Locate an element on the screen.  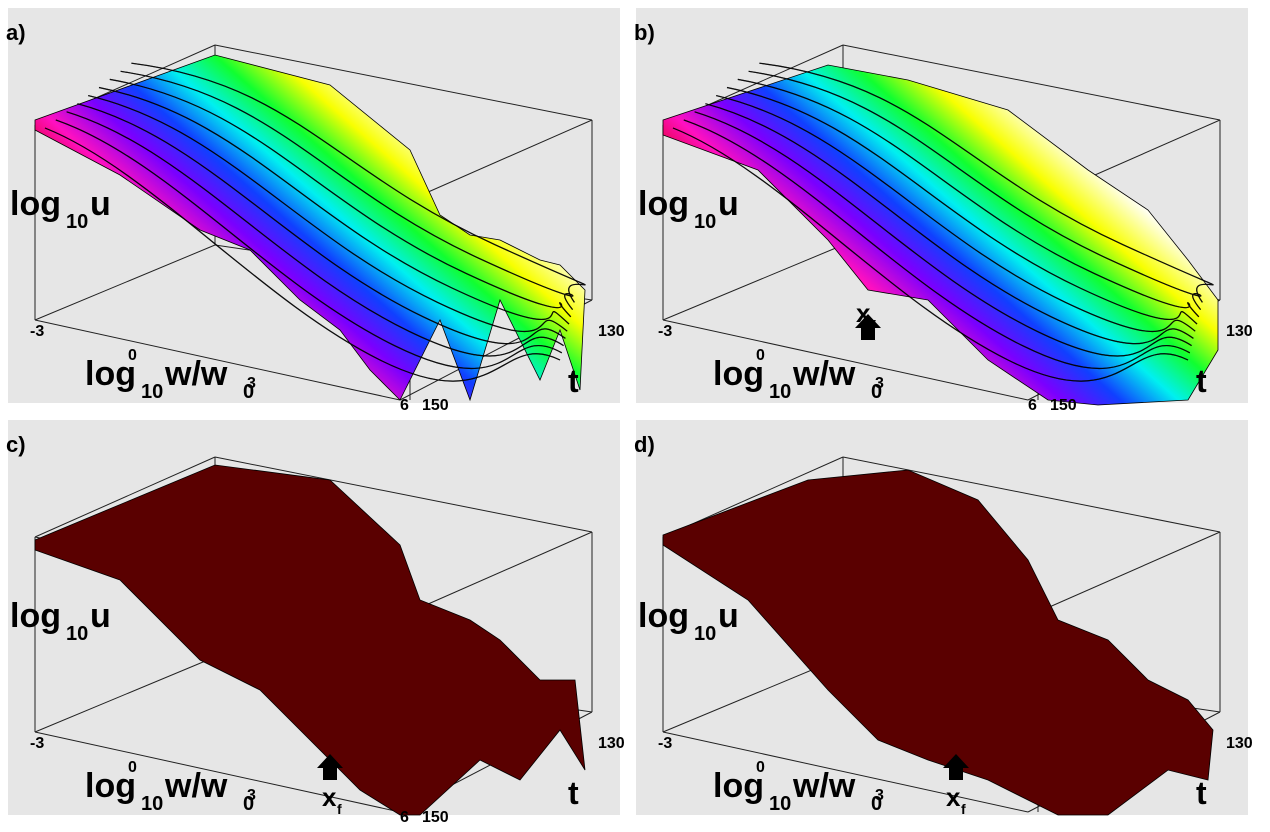
panel-label: a) is located at coordinates (16, 32).